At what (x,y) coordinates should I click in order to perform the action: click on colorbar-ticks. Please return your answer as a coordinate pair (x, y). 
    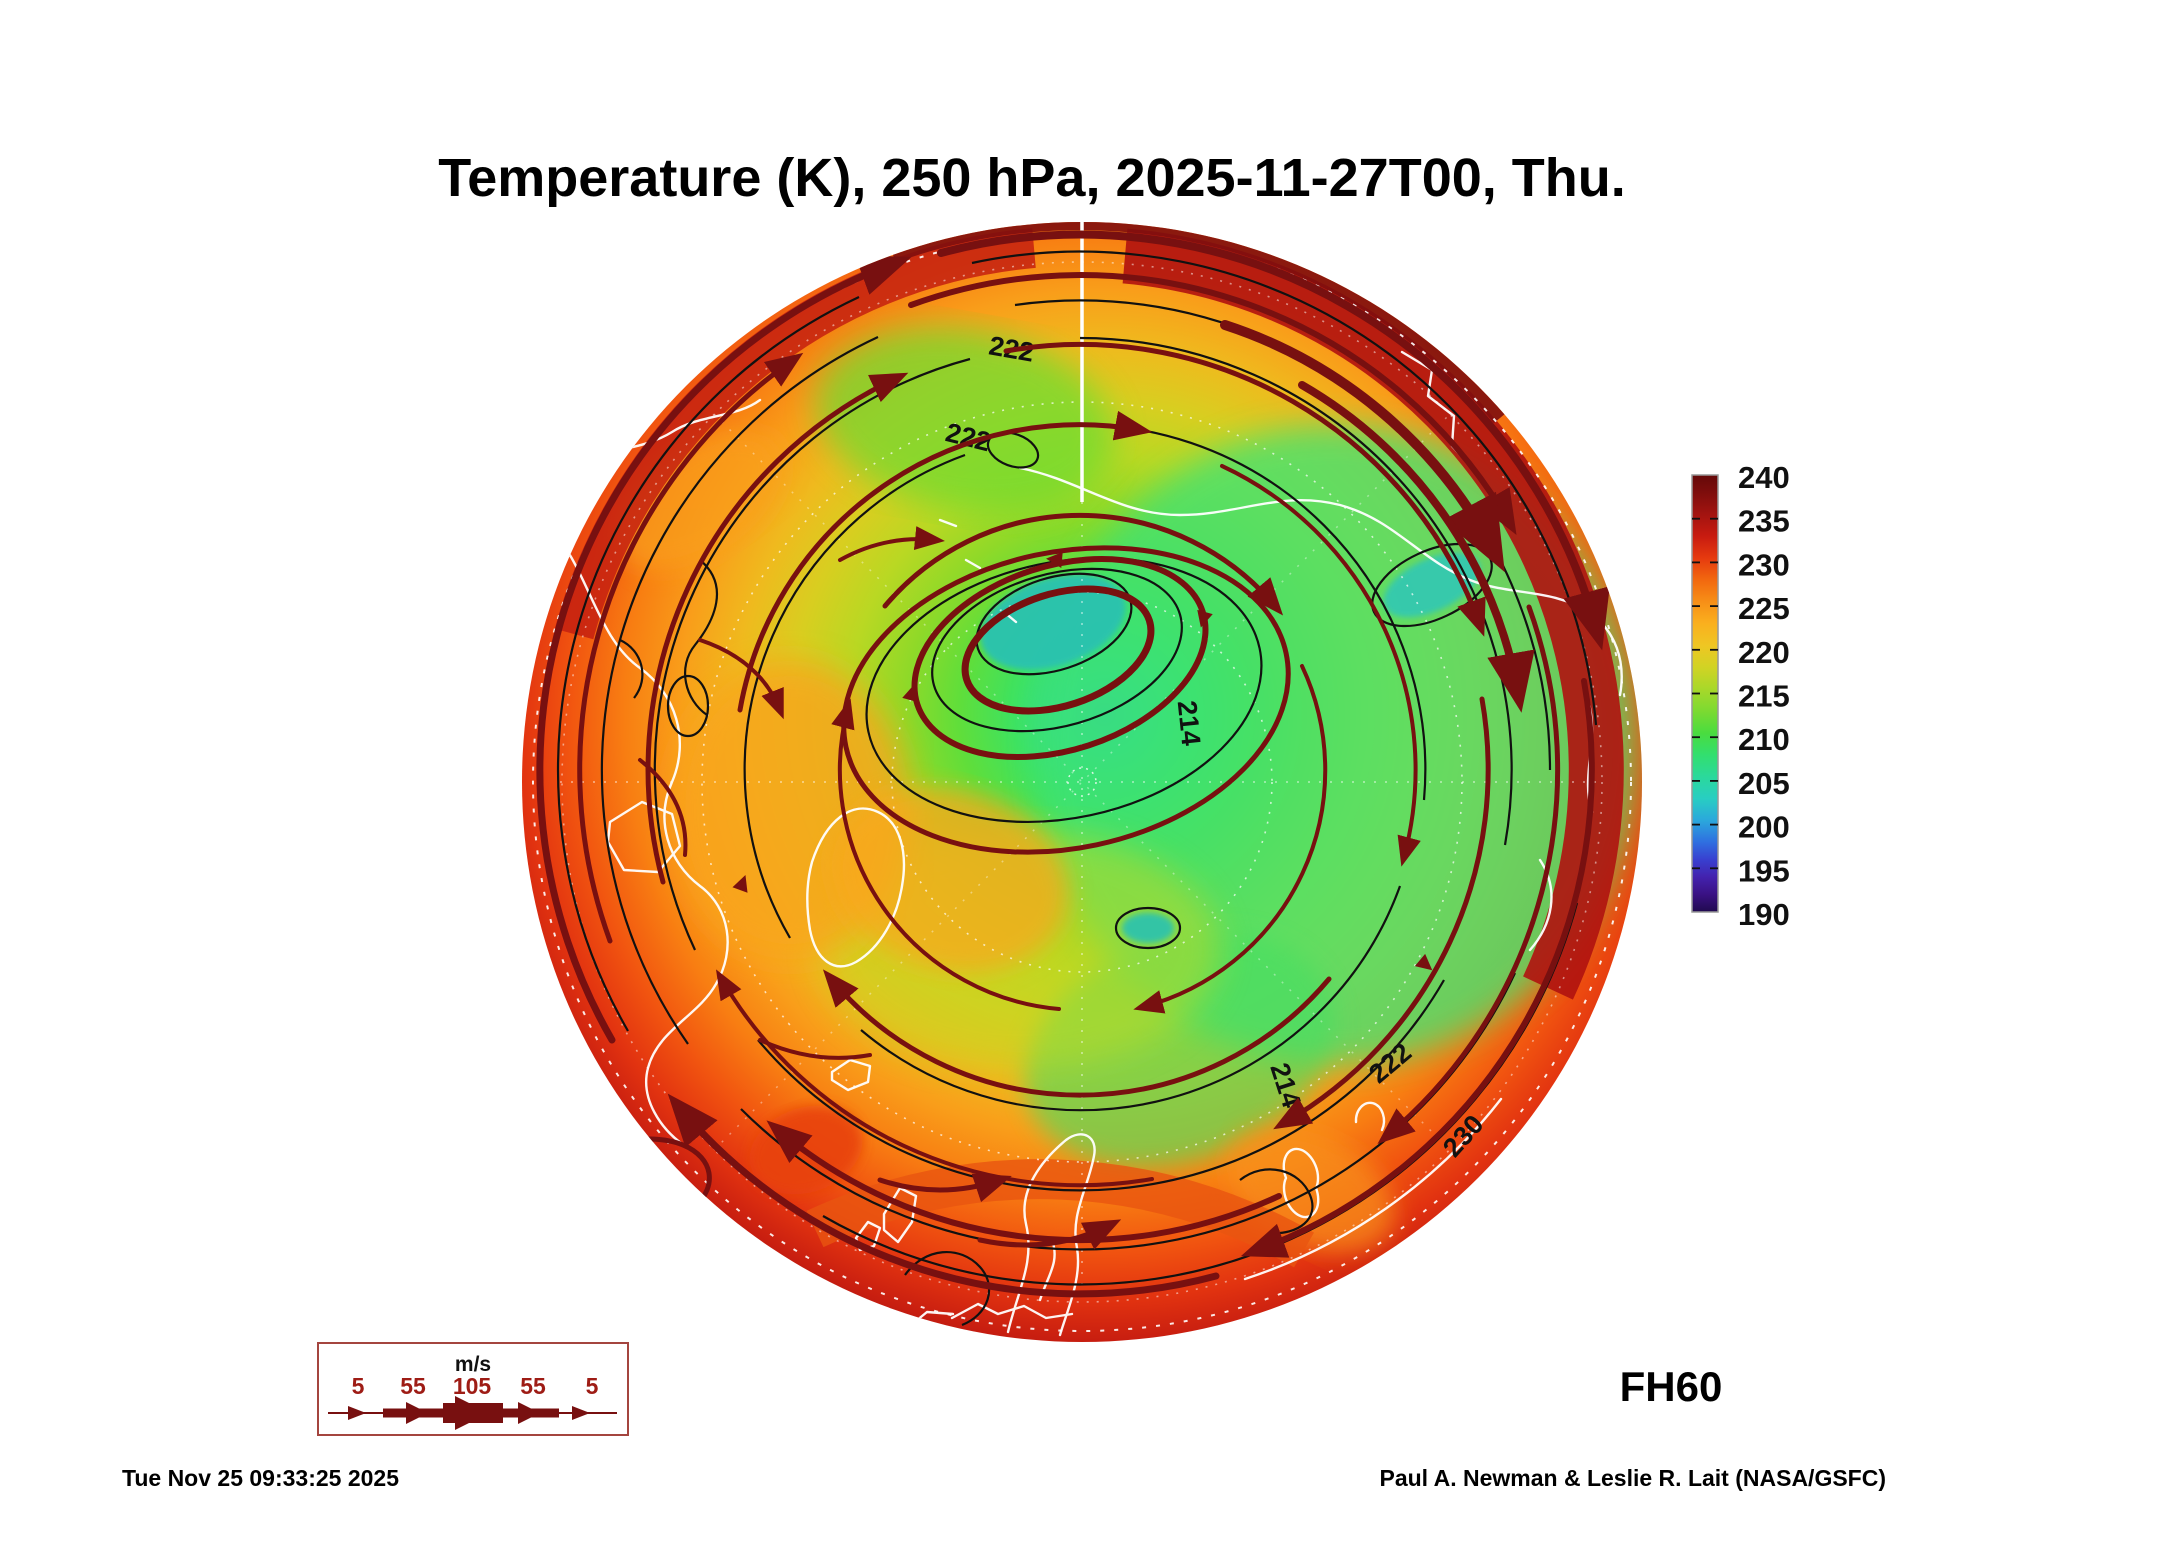
    Looking at the image, I should click on (1705, 693).